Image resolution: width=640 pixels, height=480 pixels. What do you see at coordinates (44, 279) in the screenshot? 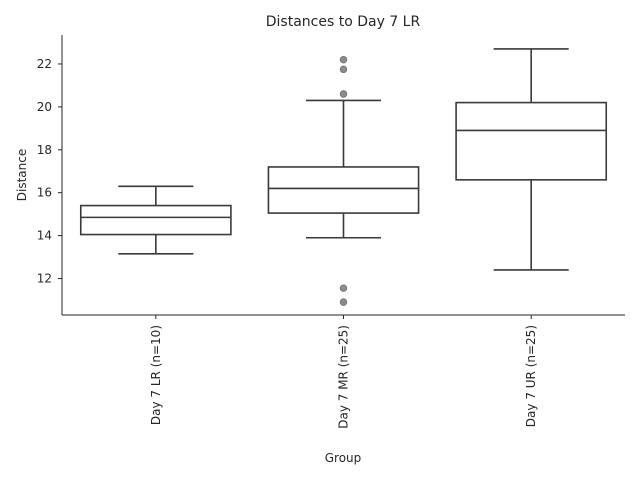
I see `y-tick-label: 12` at bounding box center [44, 279].